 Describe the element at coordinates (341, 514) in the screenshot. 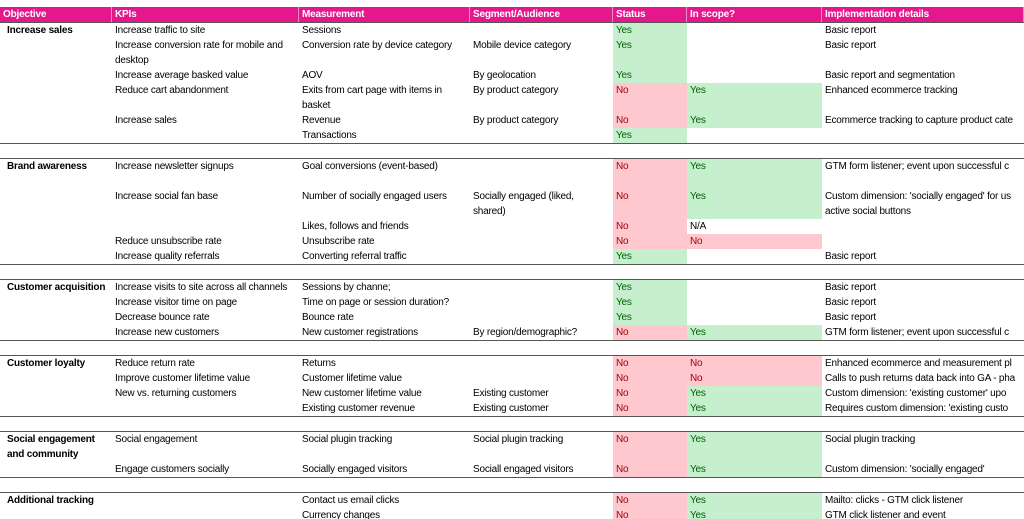

I see `measurement-cell: Currency changes` at that location.